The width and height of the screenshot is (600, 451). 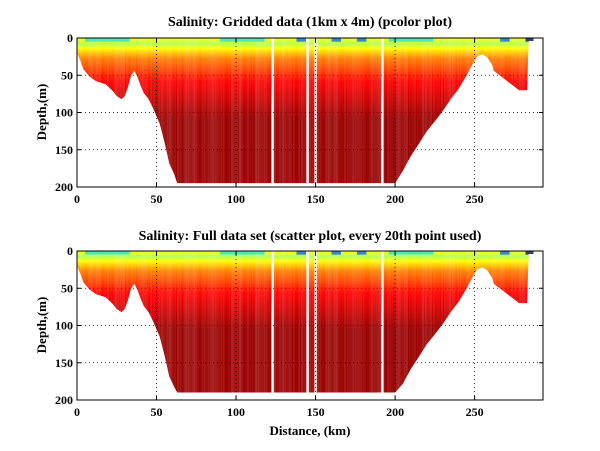 What do you see at coordinates (64, 363) in the screenshot?
I see `y-tick-label: 150` at bounding box center [64, 363].